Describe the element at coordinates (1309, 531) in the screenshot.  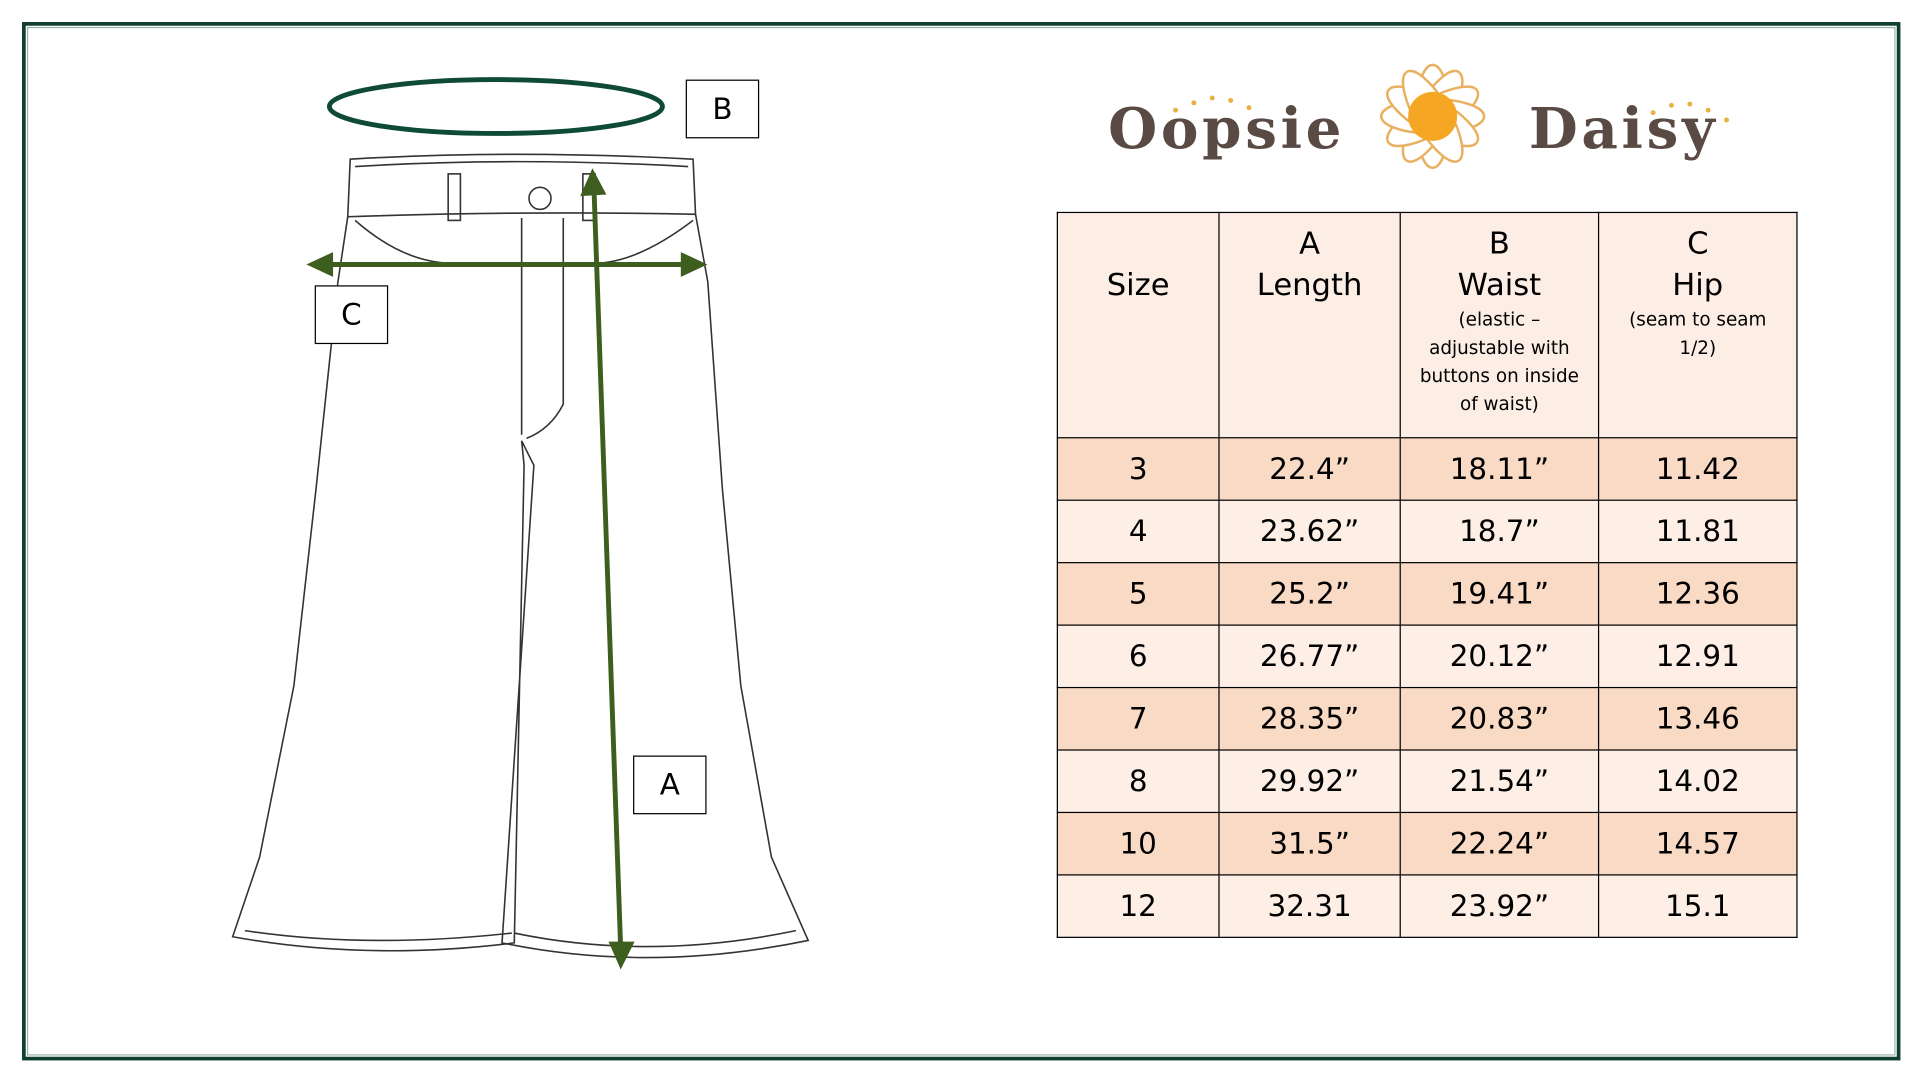
I see `cell-length: 23.62”` at that location.